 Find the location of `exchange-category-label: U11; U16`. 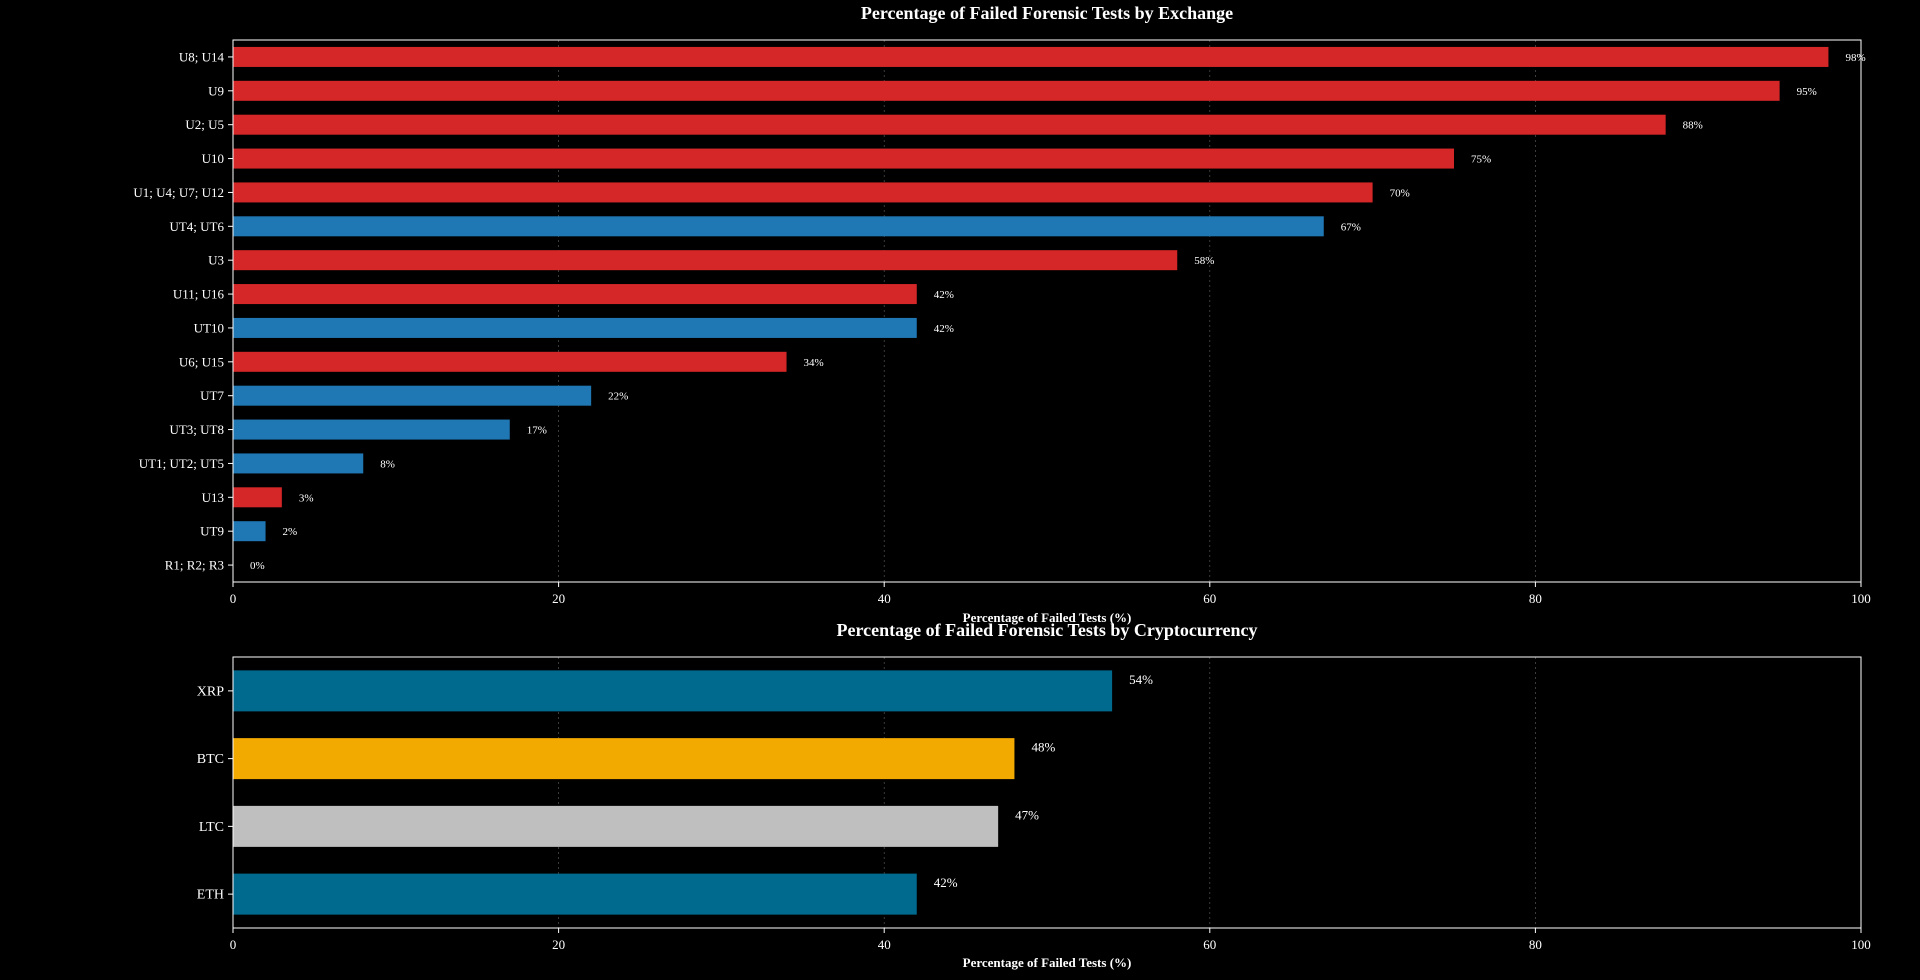

exchange-category-label: U11; U16 is located at coordinates (199, 294).